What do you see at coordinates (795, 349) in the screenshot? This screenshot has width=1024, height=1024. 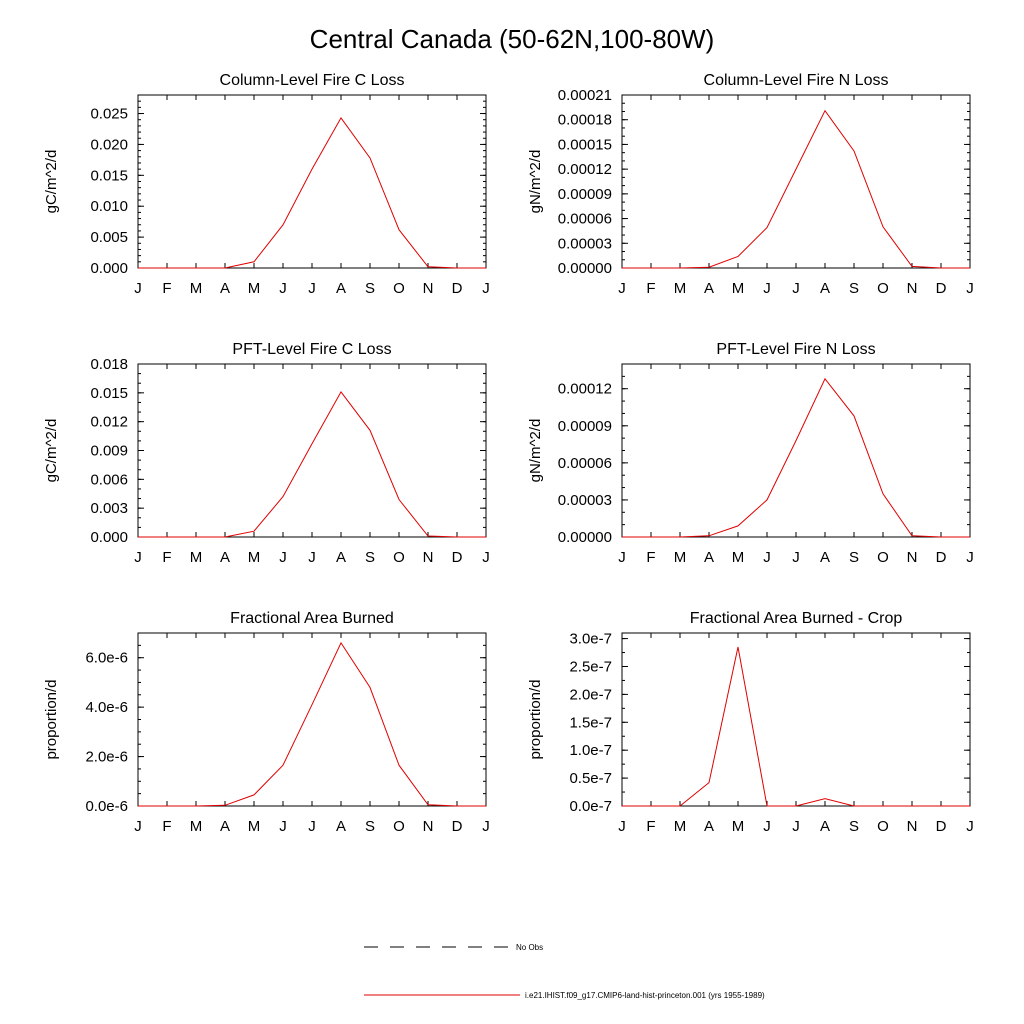 I see `panel-title: PFT-Level Fire N Loss` at bounding box center [795, 349].